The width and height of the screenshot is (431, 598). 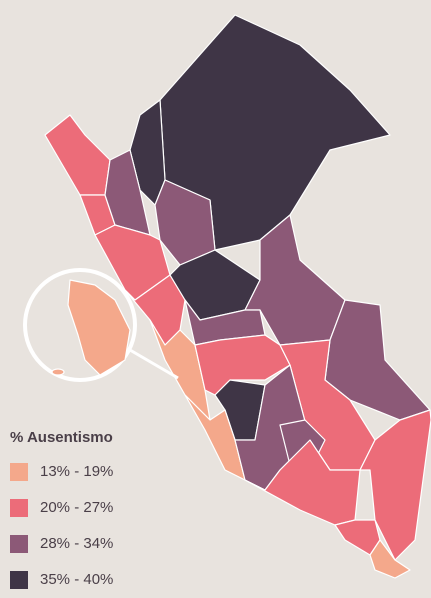 What do you see at coordinates (99, 327) in the screenshot?
I see `inset-region` at bounding box center [99, 327].